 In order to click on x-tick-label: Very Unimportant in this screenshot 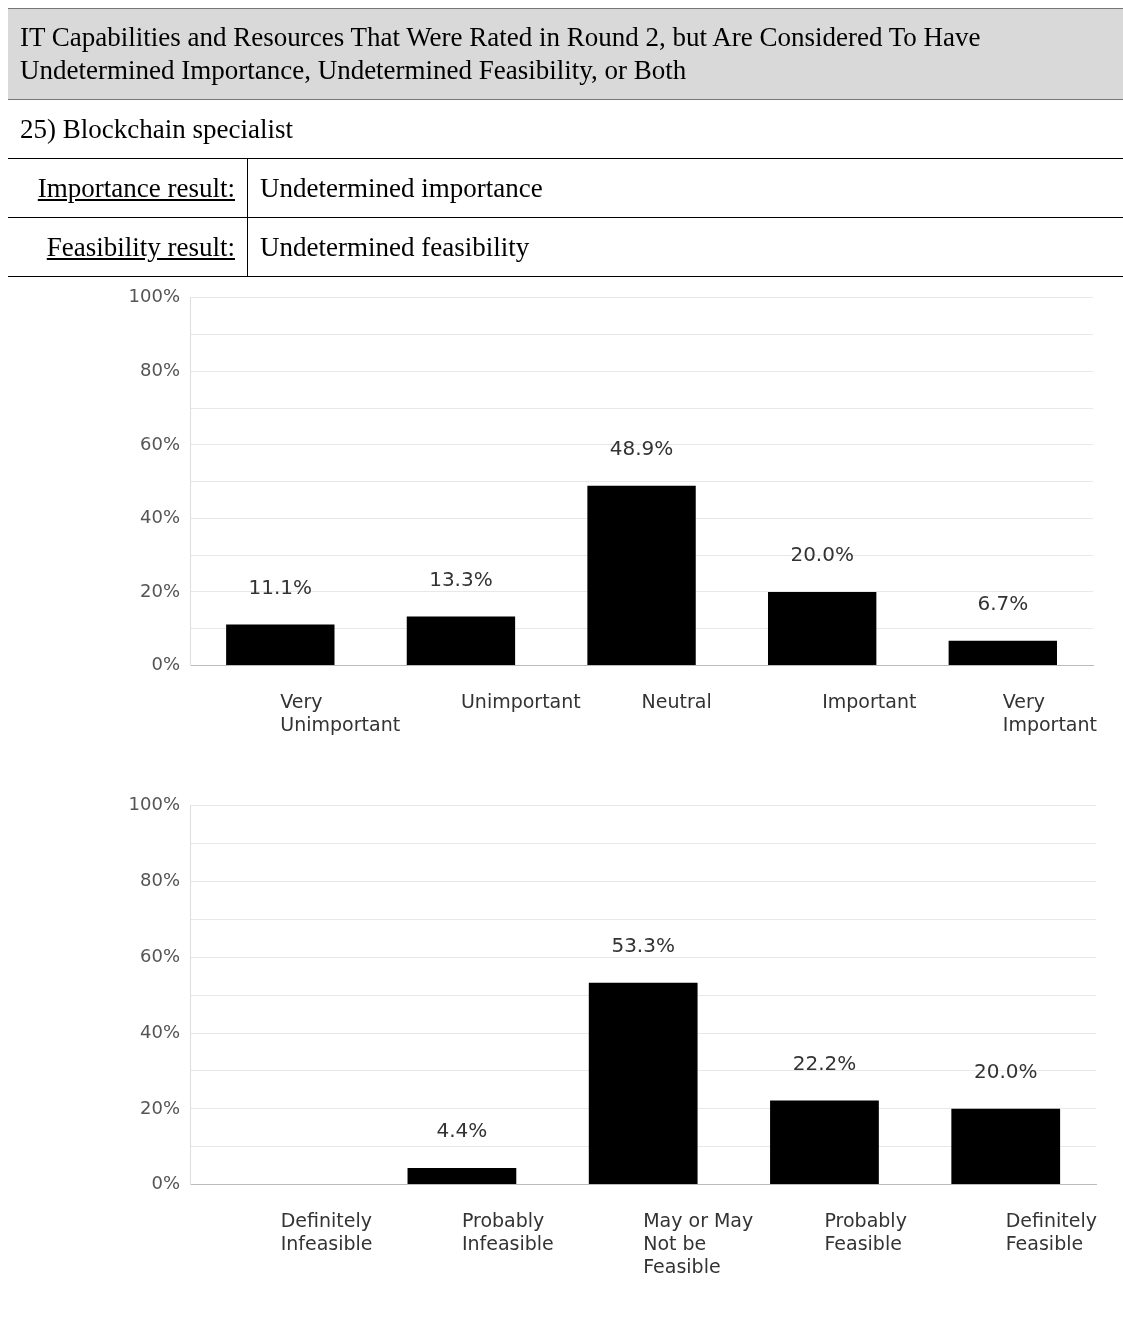, I will do `click(340, 712)`.